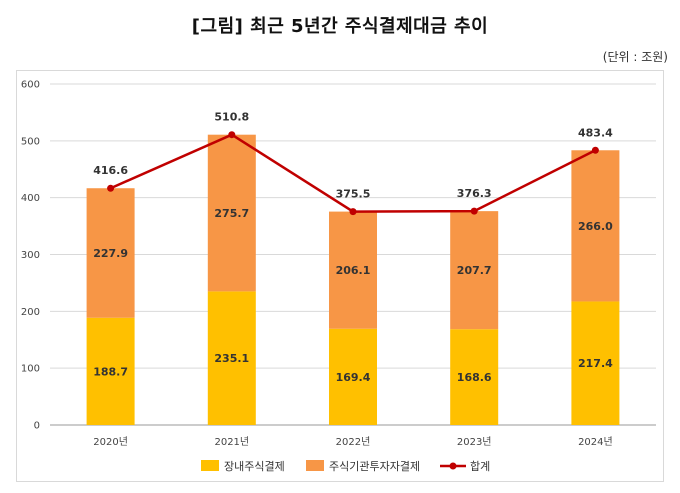 This screenshot has height=493, width=680. I want to click on bar-value-label: 169.4, so click(353, 377).